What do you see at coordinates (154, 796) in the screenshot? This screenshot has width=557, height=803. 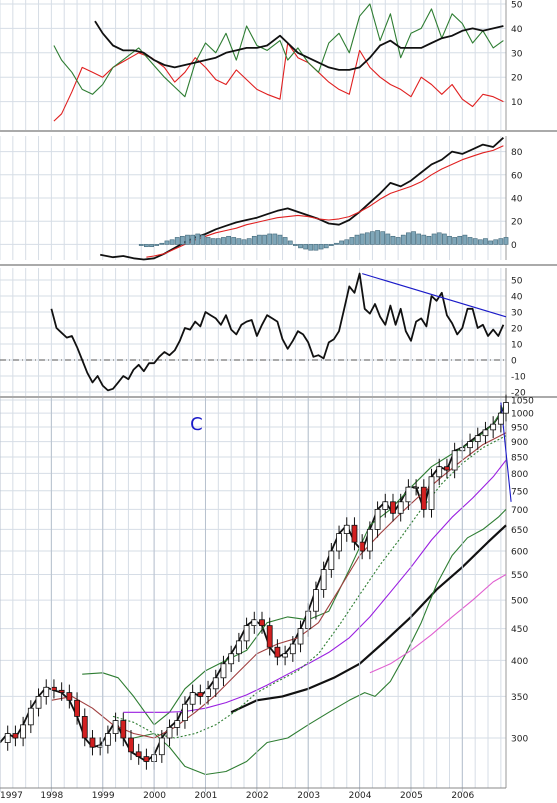 I see `x-tick-label: 2000` at bounding box center [154, 796].